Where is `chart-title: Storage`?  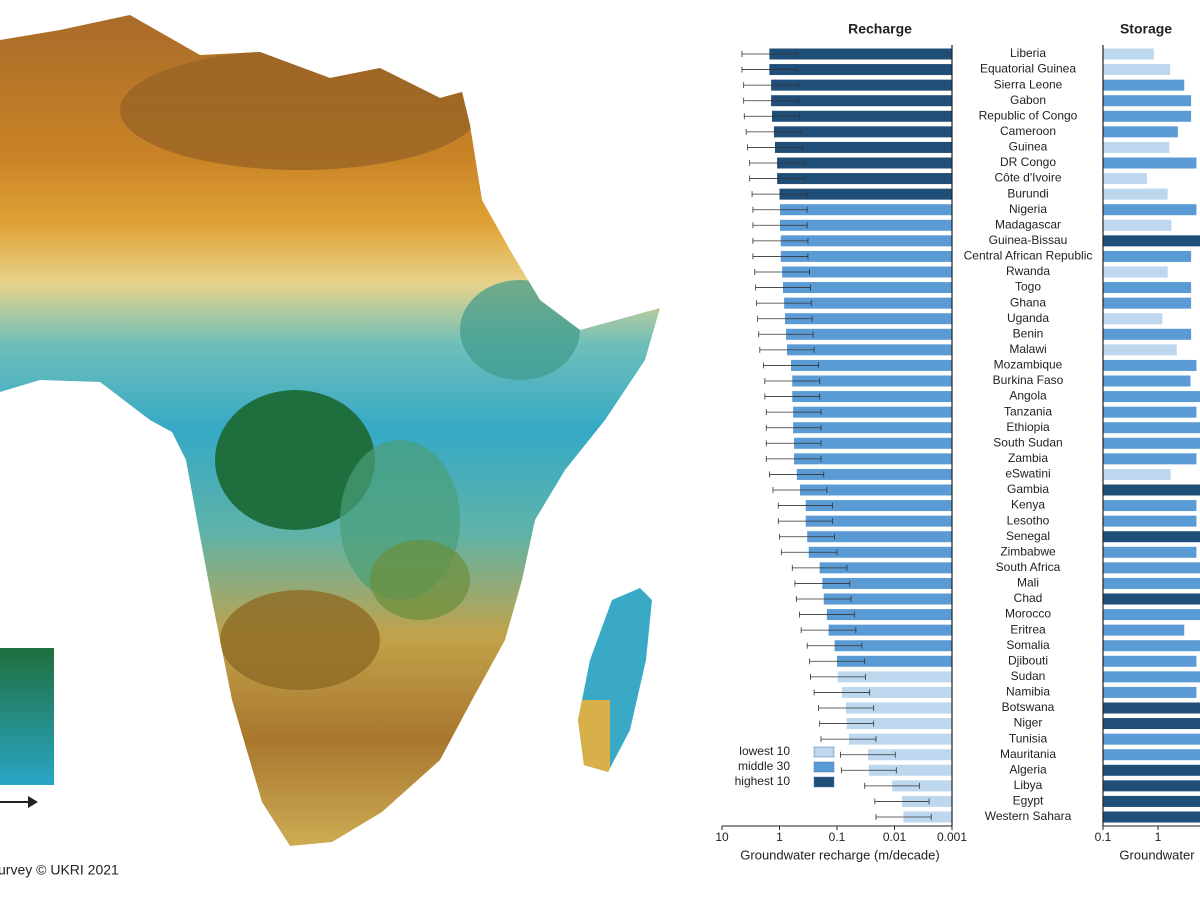 chart-title: Storage is located at coordinates (1146, 29).